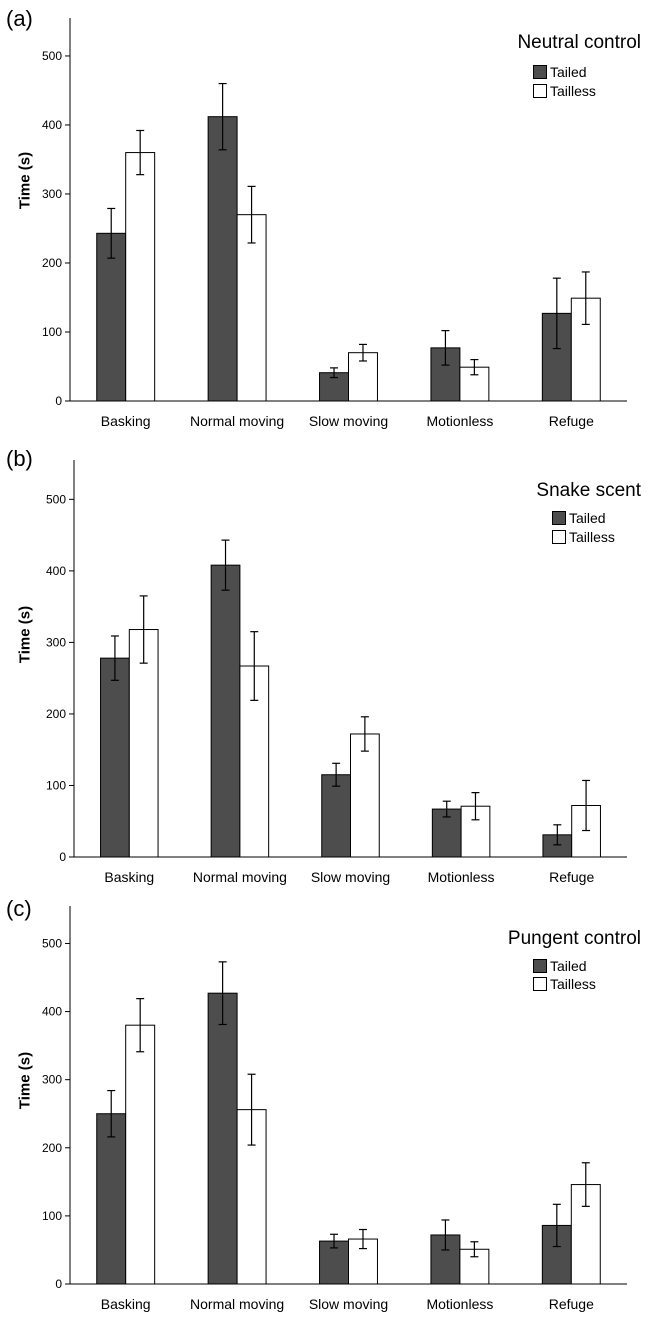  What do you see at coordinates (579, 42) in the screenshot?
I see `chart-title: Neutral control` at bounding box center [579, 42].